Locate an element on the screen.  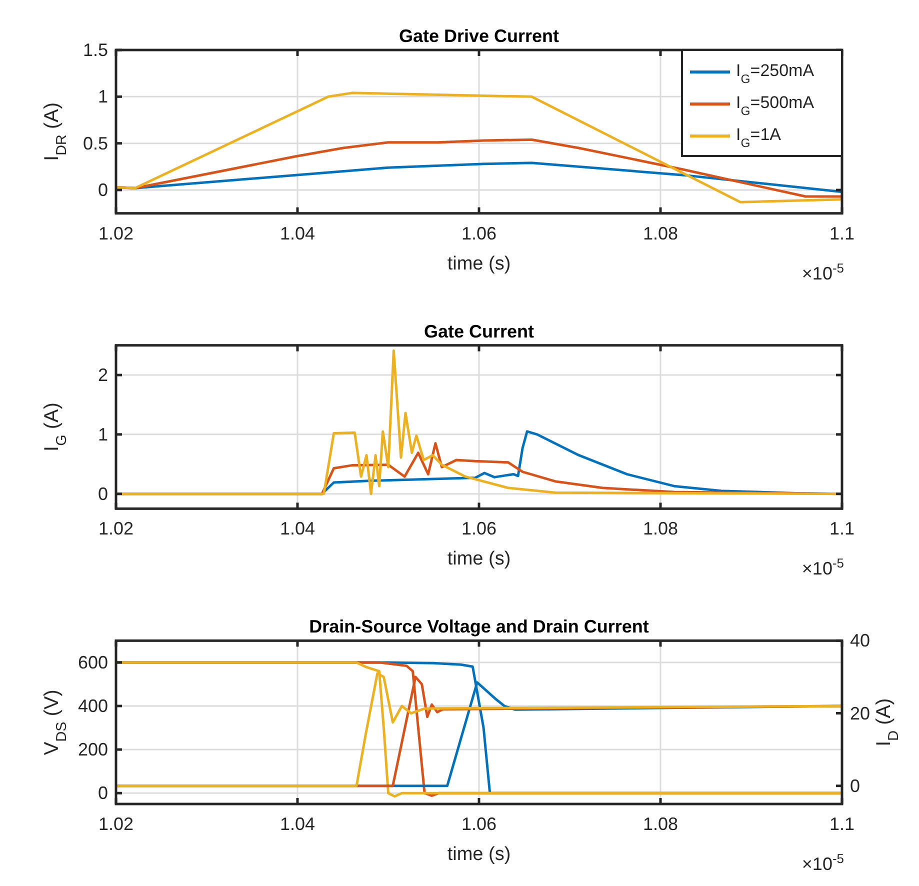
legend-label: I$_{G}$=250mA is located at coordinates (775, 73).